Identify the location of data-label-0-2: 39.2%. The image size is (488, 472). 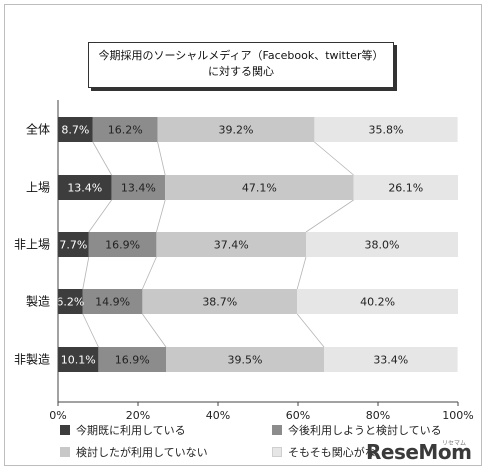
(236, 130).